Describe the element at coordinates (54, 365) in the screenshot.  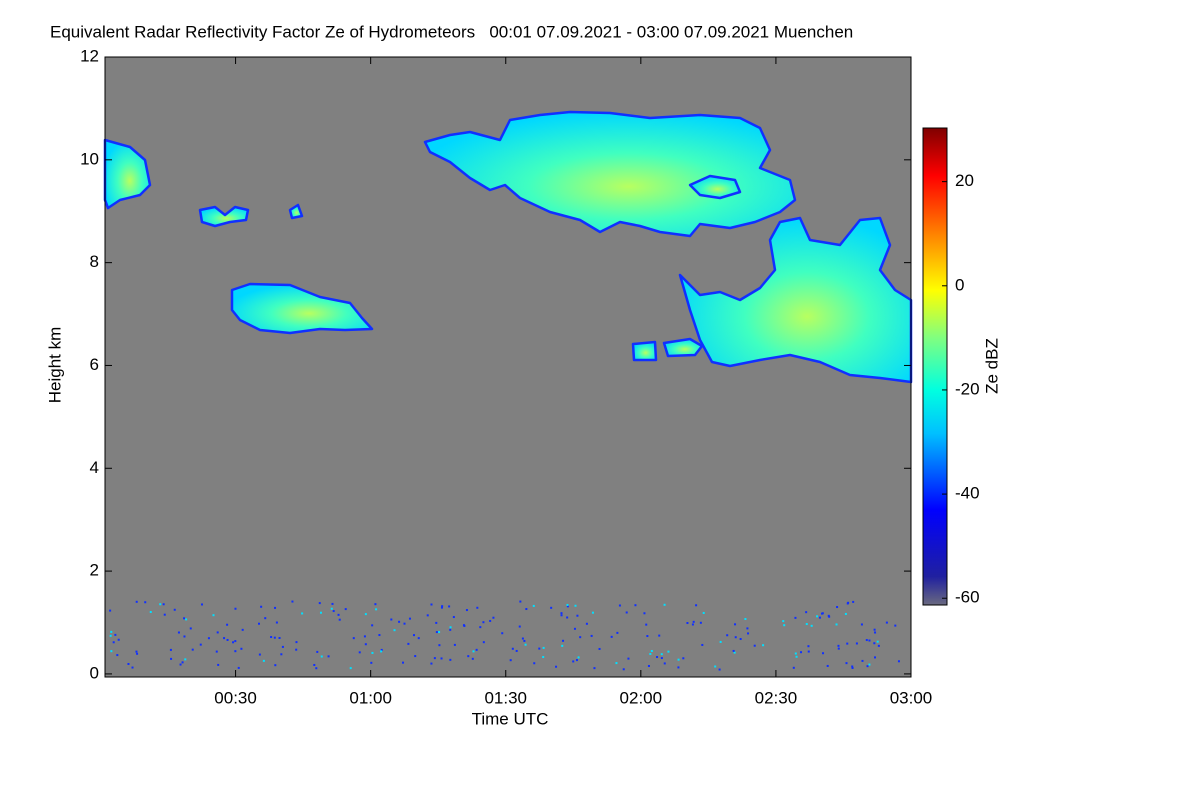
I see `y-axis-label: Height km` at that location.